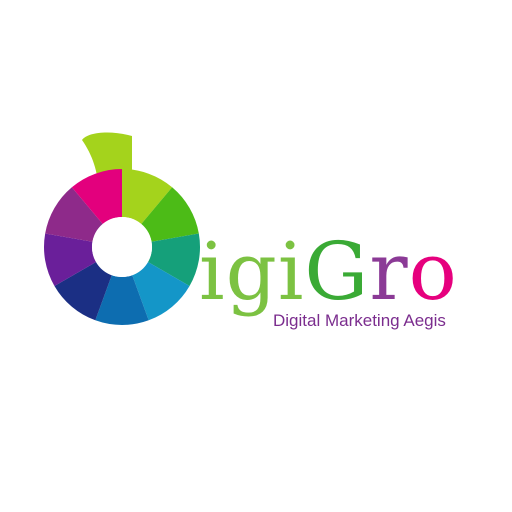  I want to click on wordmark-letter-2: g, so click(251, 271).